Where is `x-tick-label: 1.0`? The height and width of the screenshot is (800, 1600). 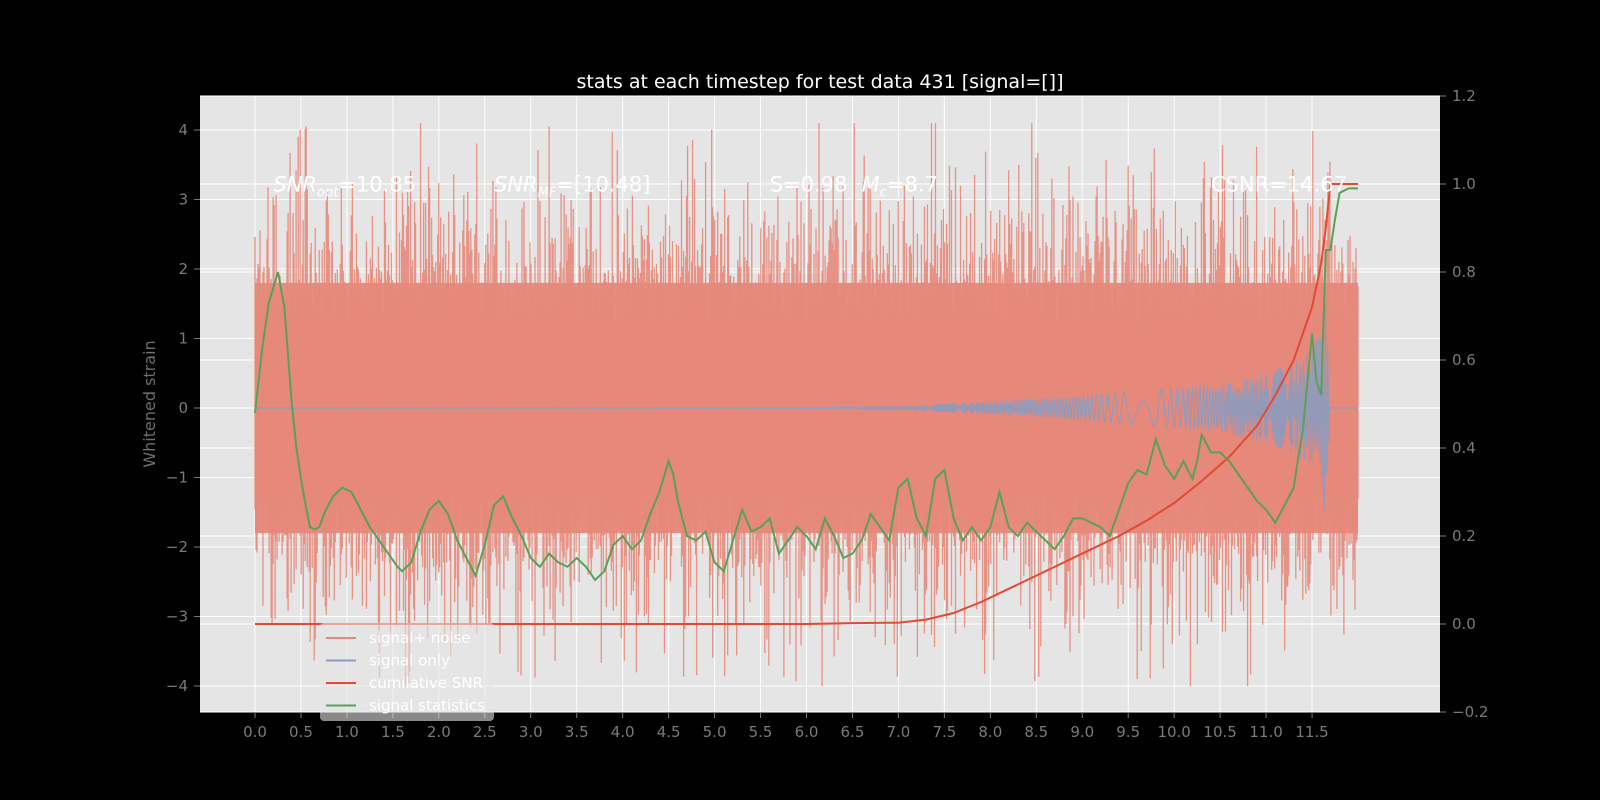 x-tick-label: 1.0 is located at coordinates (347, 732).